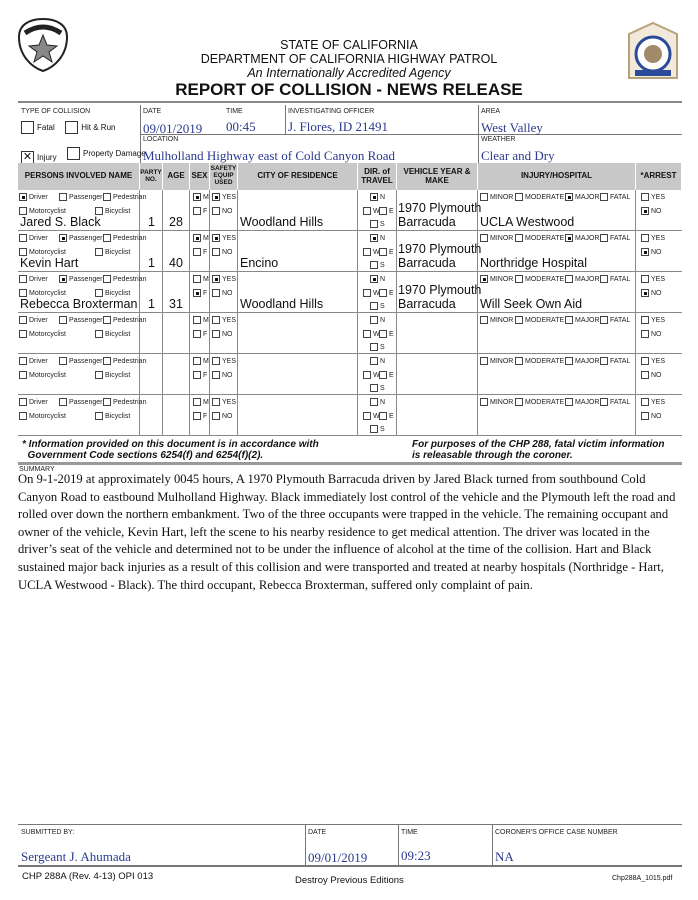  Describe the element at coordinates (374, 429) in the screenshot. I see `south-box` at that location.